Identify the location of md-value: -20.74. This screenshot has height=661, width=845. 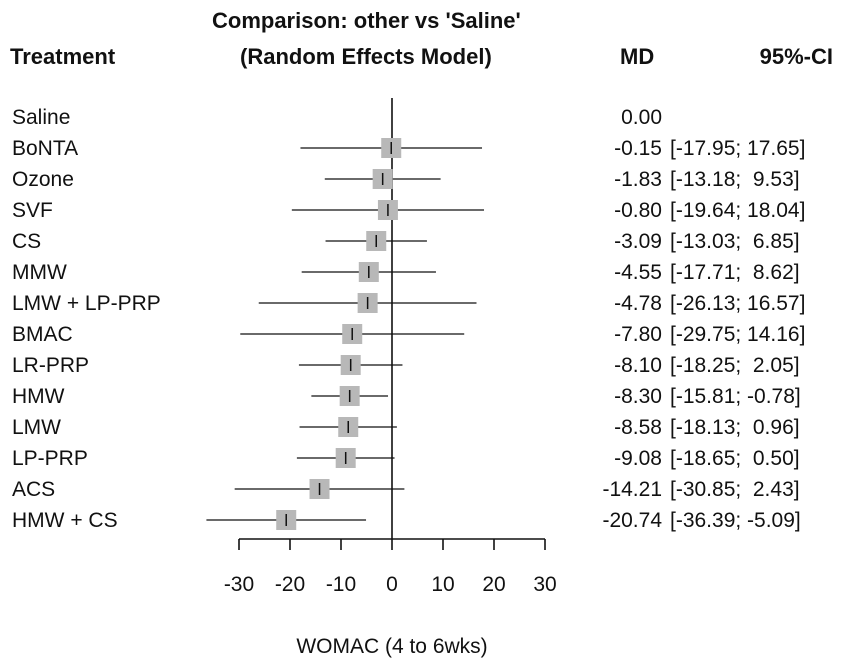
(632, 520).